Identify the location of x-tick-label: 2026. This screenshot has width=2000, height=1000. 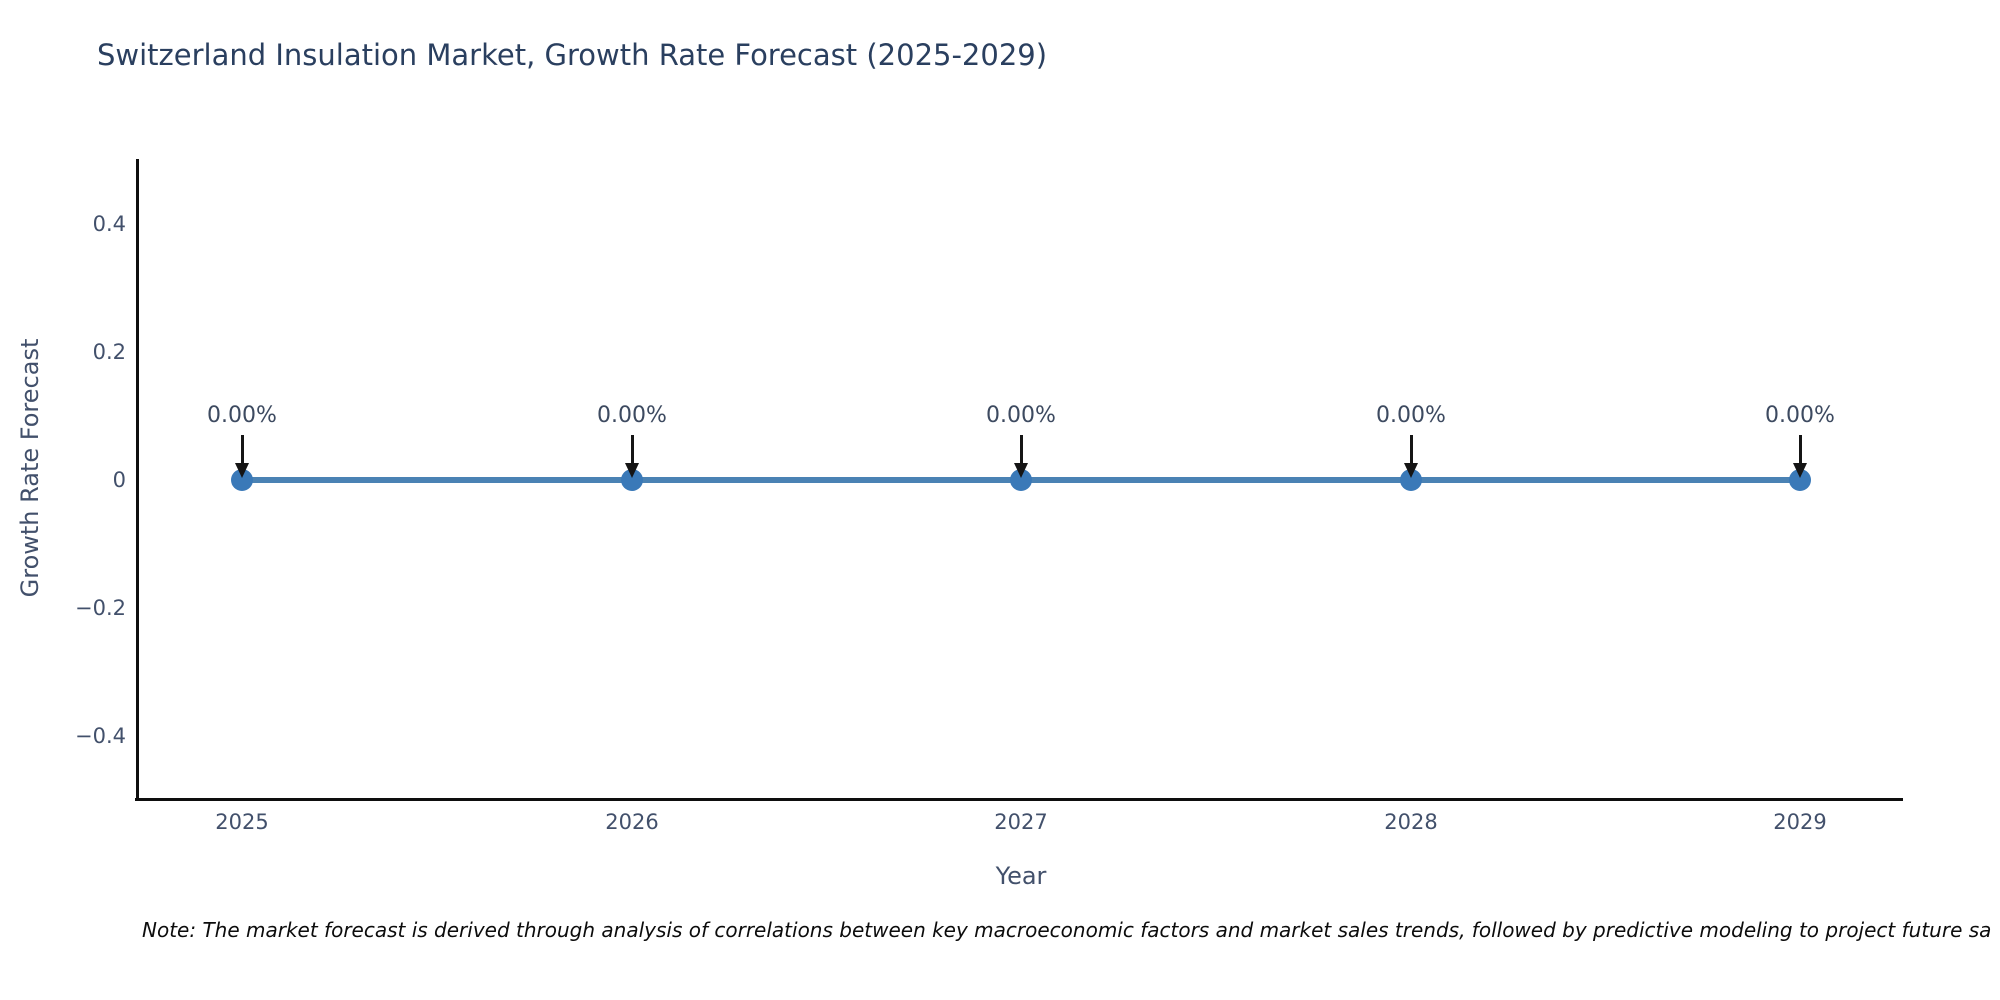
(632, 822).